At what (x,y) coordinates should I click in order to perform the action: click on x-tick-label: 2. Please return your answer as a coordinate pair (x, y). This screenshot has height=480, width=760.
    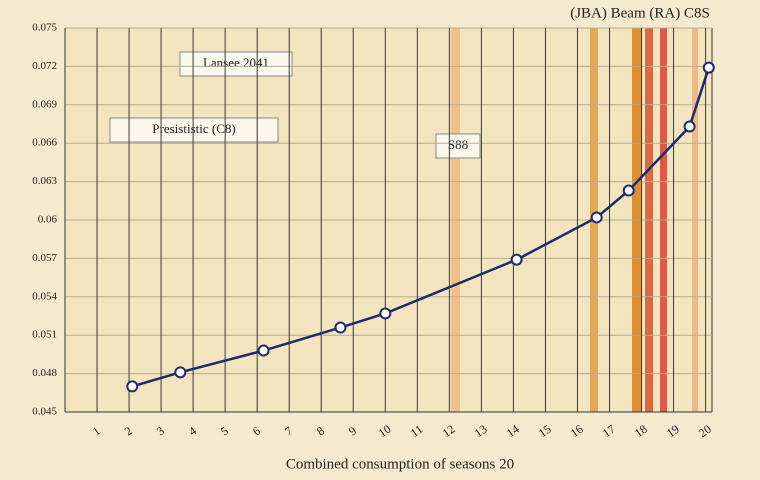
    Looking at the image, I should click on (128, 431).